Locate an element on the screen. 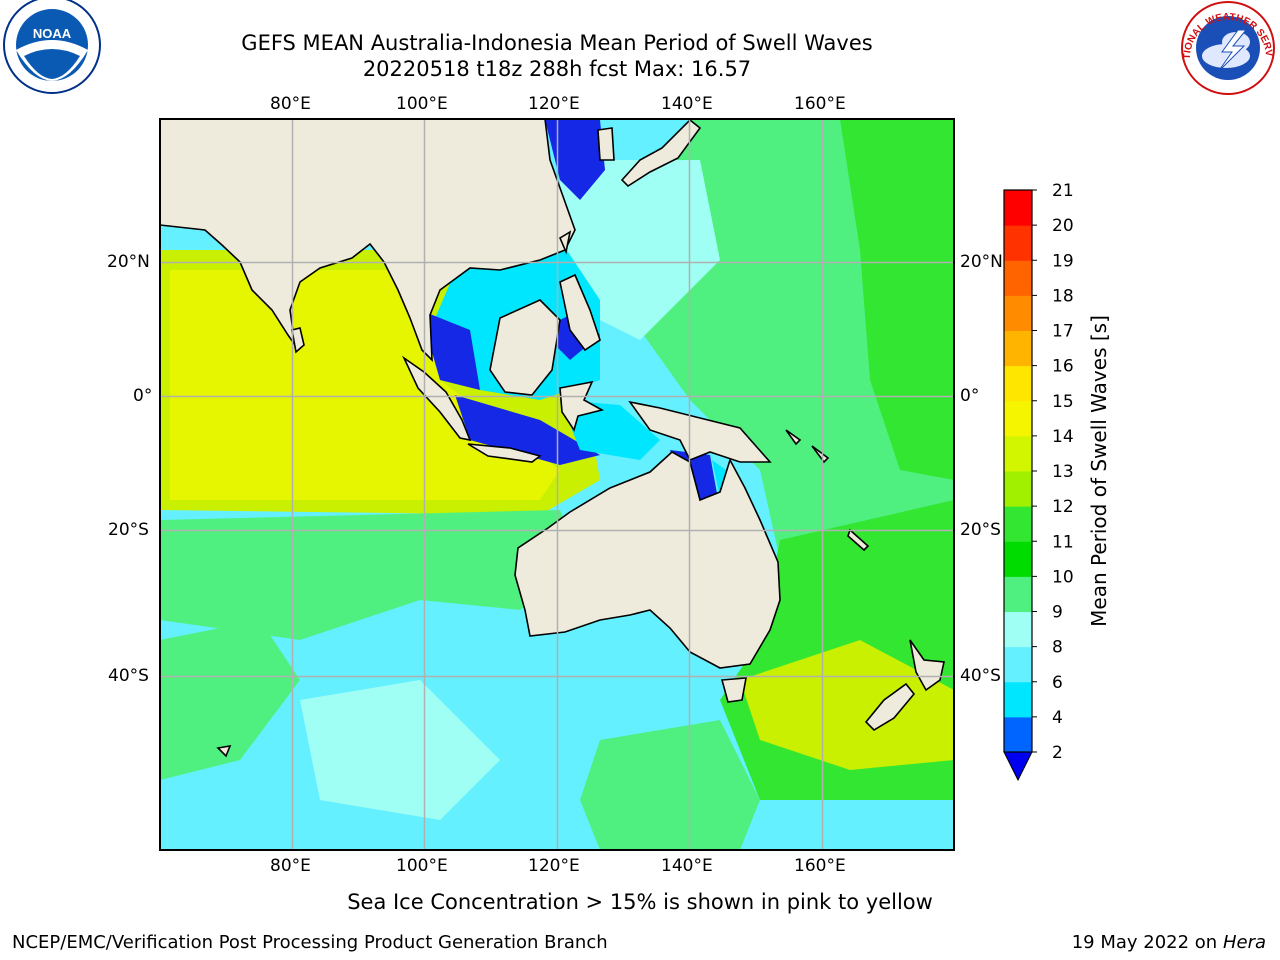 This screenshot has width=1280, height=960. lon-tick-bottom-80e: 80°E is located at coordinates (290, 866).